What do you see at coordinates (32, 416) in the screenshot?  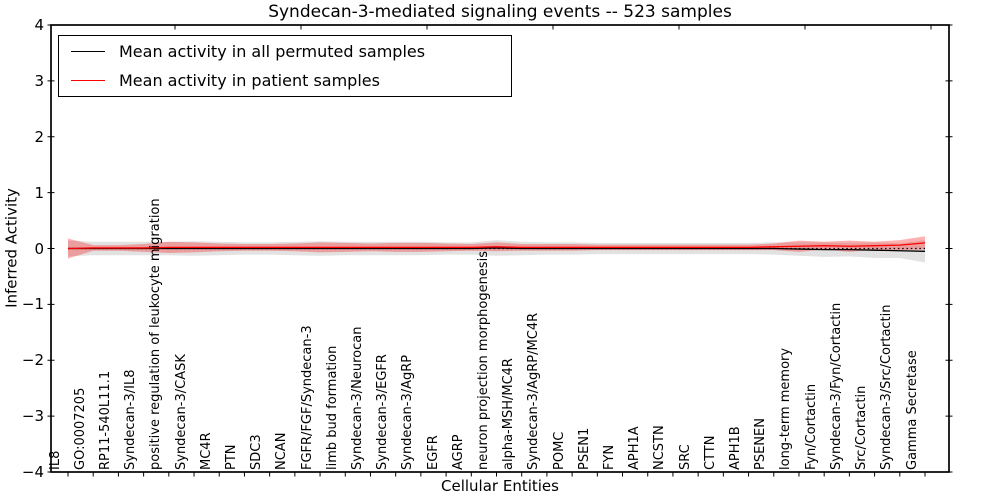 I see `y-tick-label: −3` at bounding box center [32, 416].